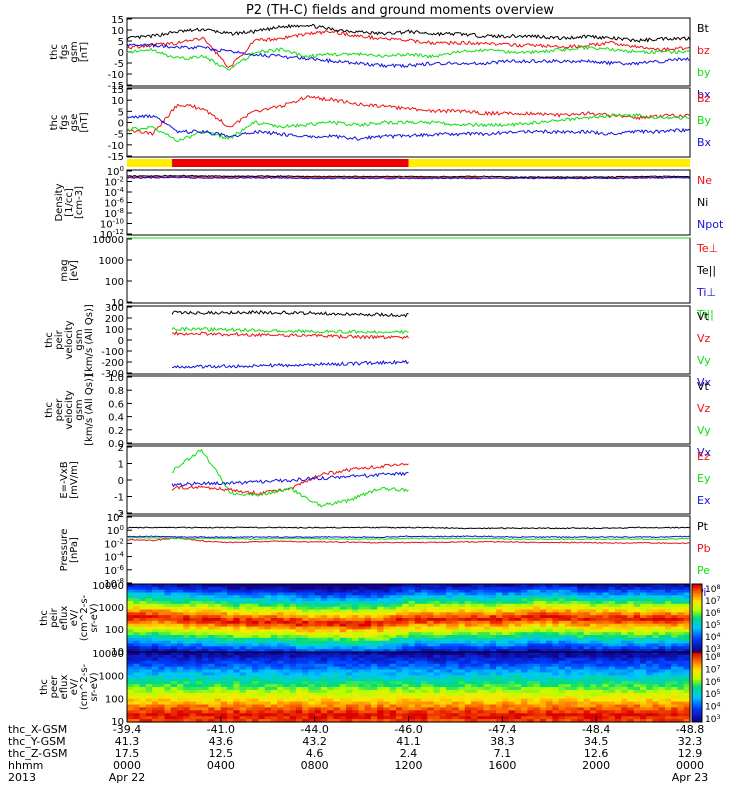 The image size is (750, 804). Describe the element at coordinates (49, 340) in the screenshot. I see `panel-ylabel: thc` at that location.